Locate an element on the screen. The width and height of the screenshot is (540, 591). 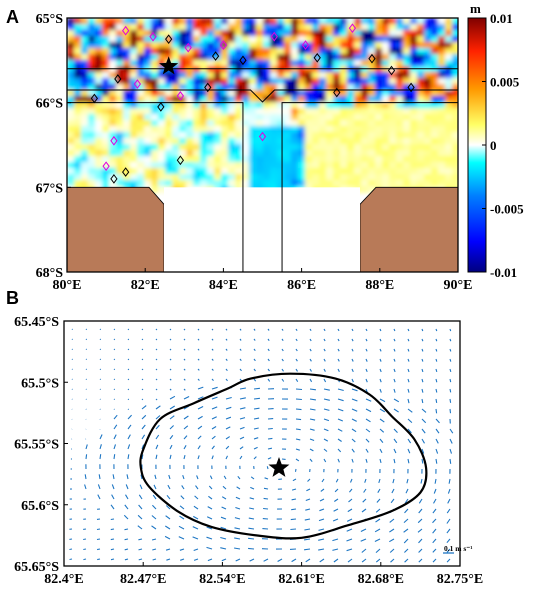
vector-scale: 0.1 m s⁻¹ is located at coordinates (458, 549).